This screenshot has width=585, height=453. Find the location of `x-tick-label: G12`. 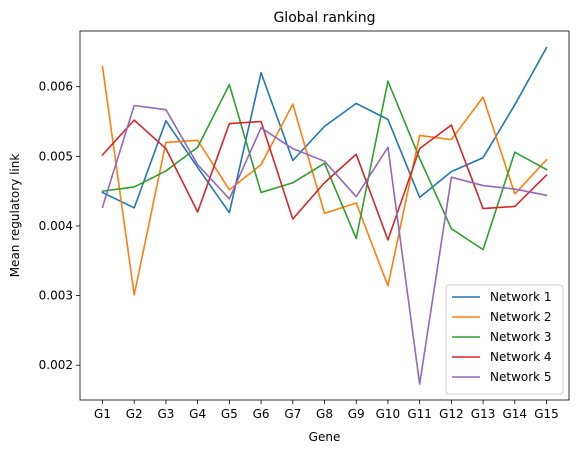

x-tick-label: G12 is located at coordinates (451, 414).